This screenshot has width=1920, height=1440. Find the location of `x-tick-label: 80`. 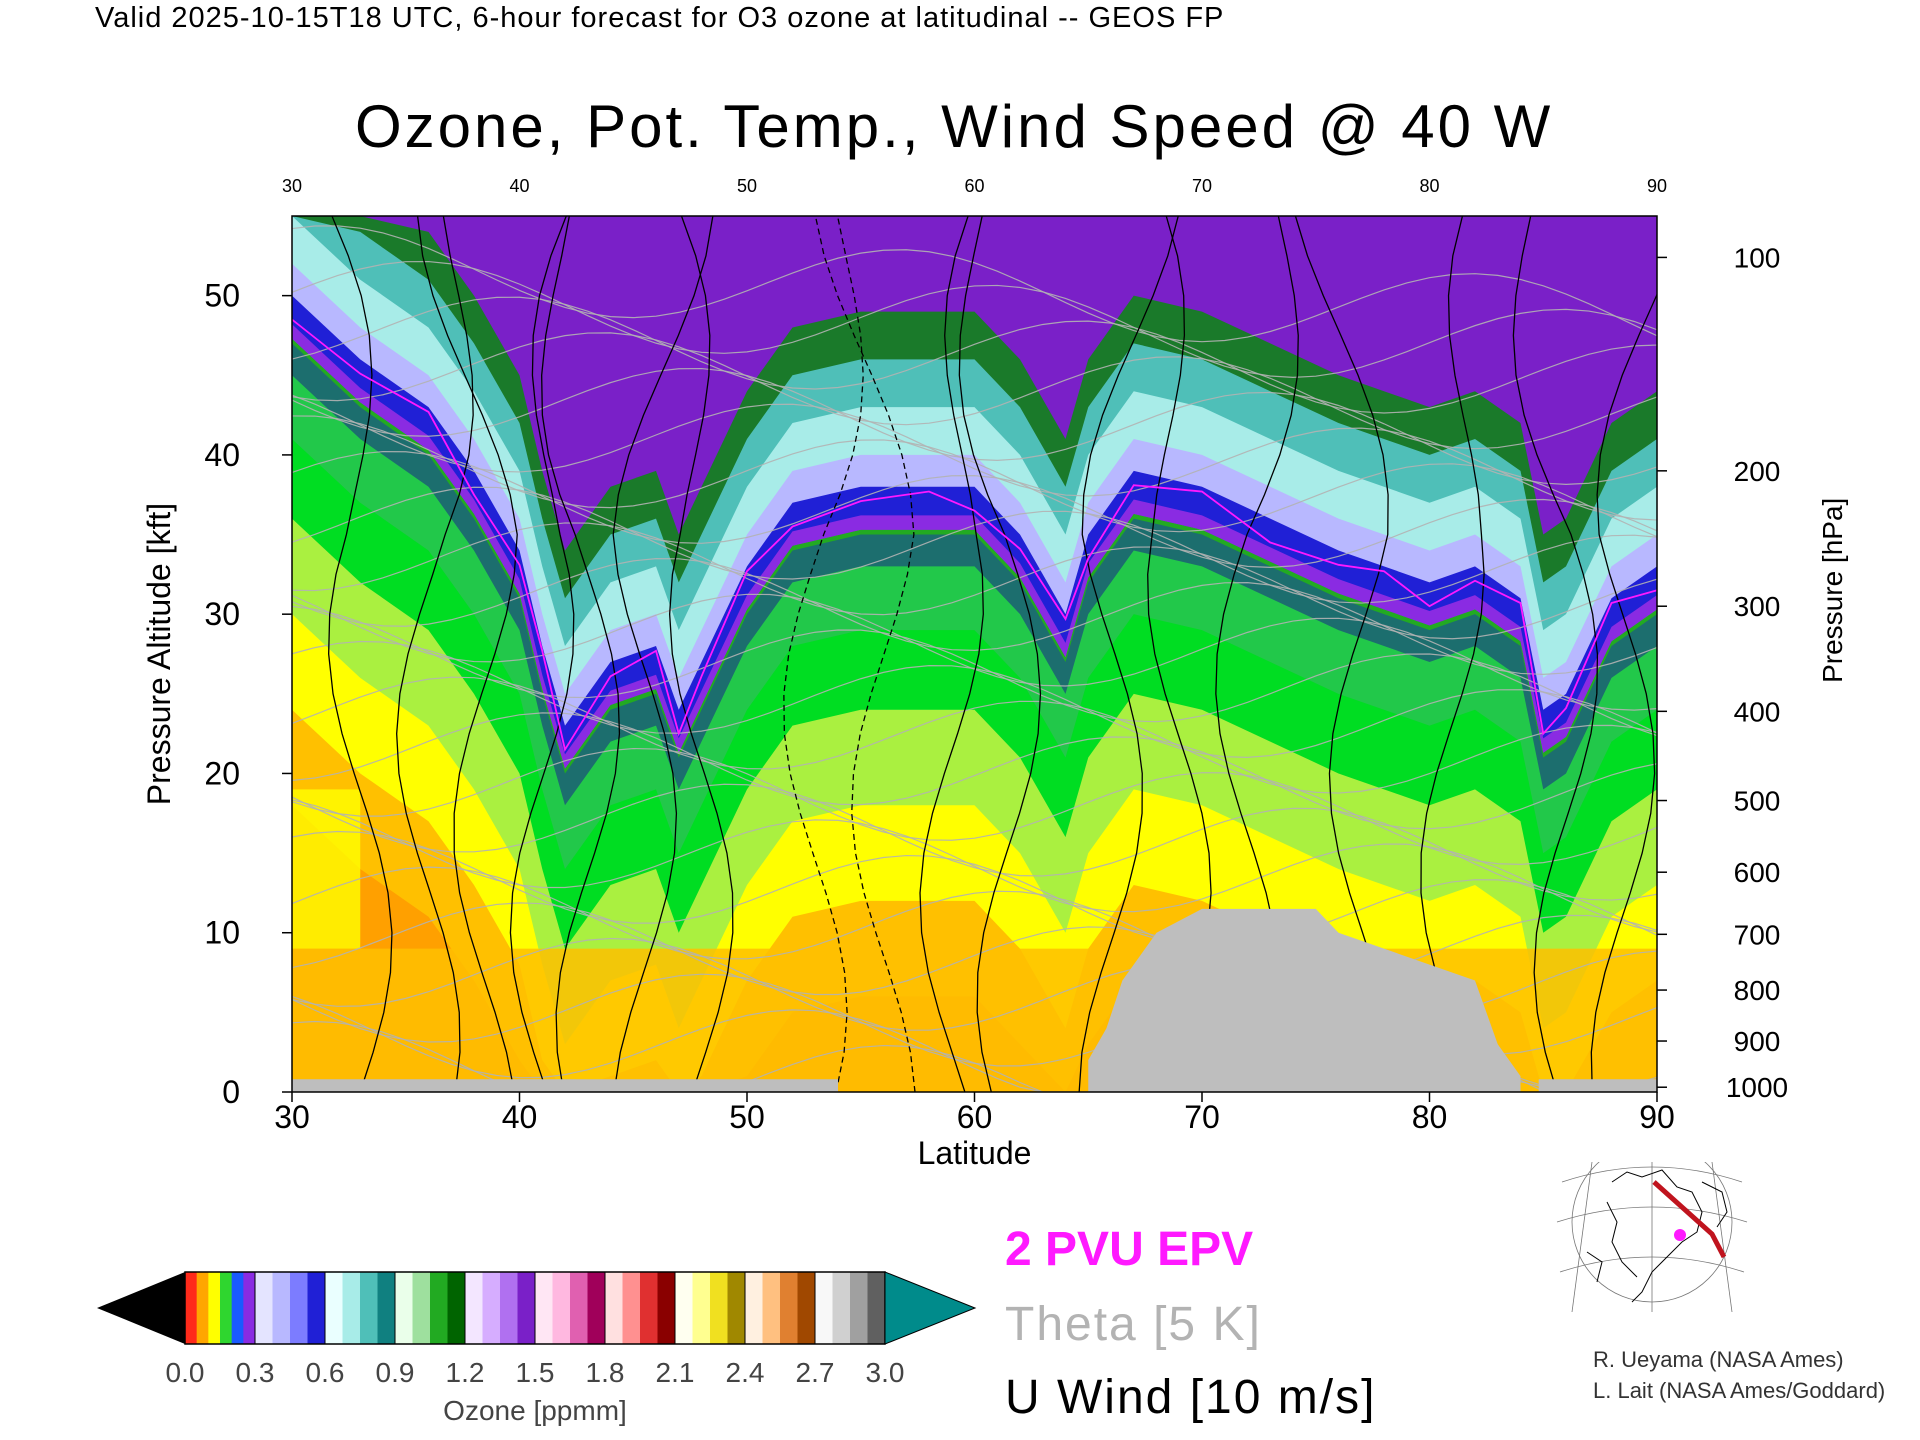

x-tick-label: 80 is located at coordinates (1430, 1117).